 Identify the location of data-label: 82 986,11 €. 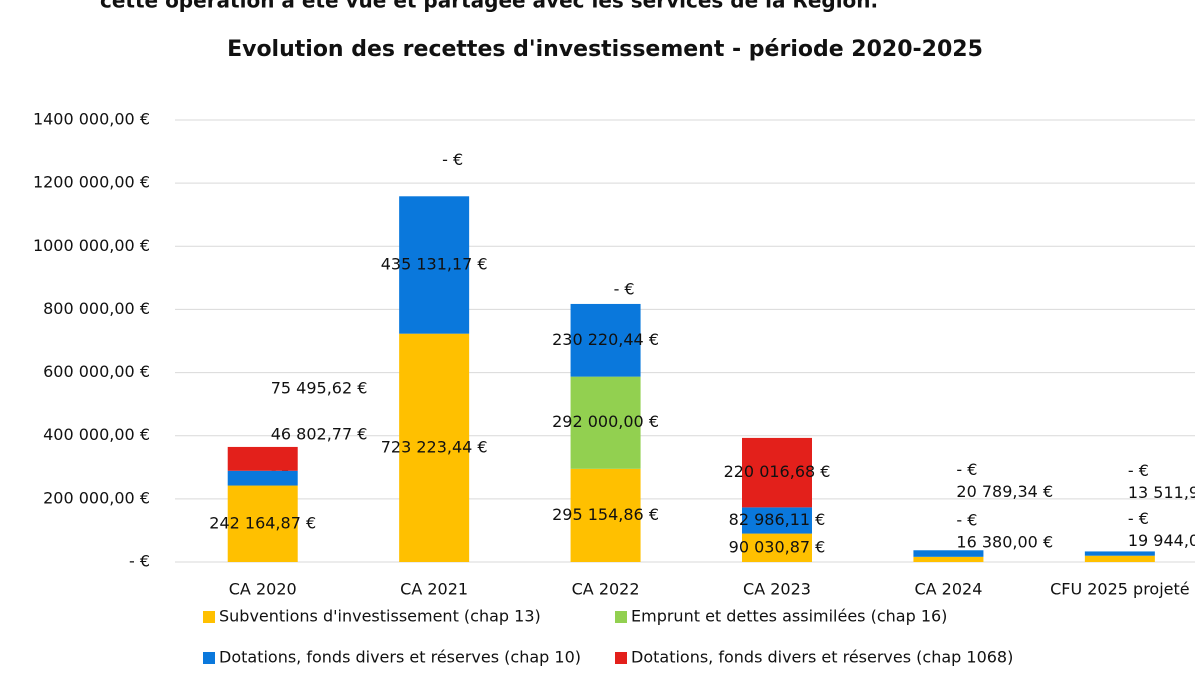
(777, 519).